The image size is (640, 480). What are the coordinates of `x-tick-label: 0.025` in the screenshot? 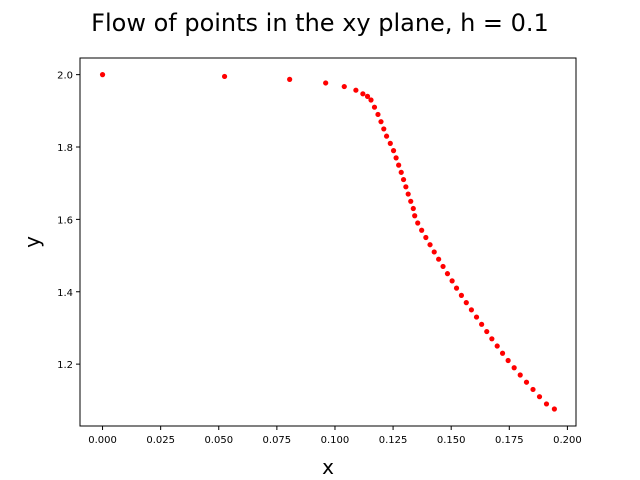 It's located at (160, 440).